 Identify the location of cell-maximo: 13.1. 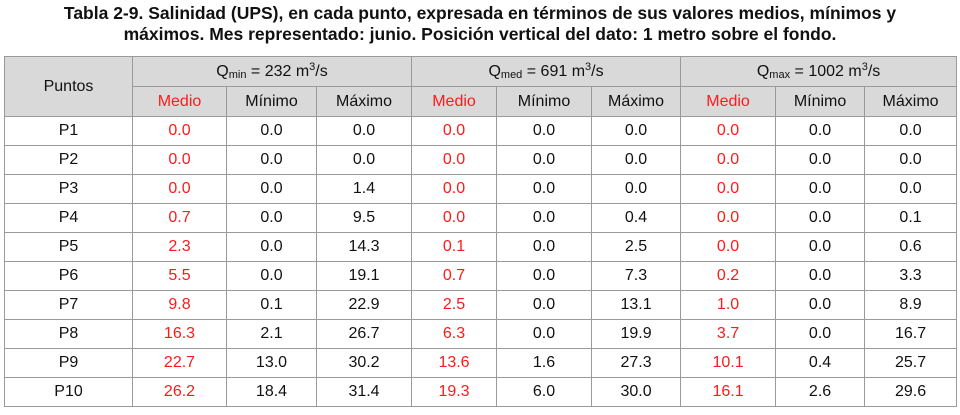
(636, 305).